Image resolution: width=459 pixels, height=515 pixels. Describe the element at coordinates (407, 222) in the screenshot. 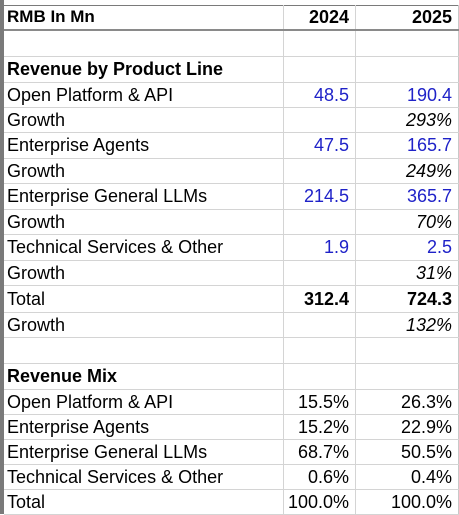

I see `growth-2025-cell: 70%` at that location.